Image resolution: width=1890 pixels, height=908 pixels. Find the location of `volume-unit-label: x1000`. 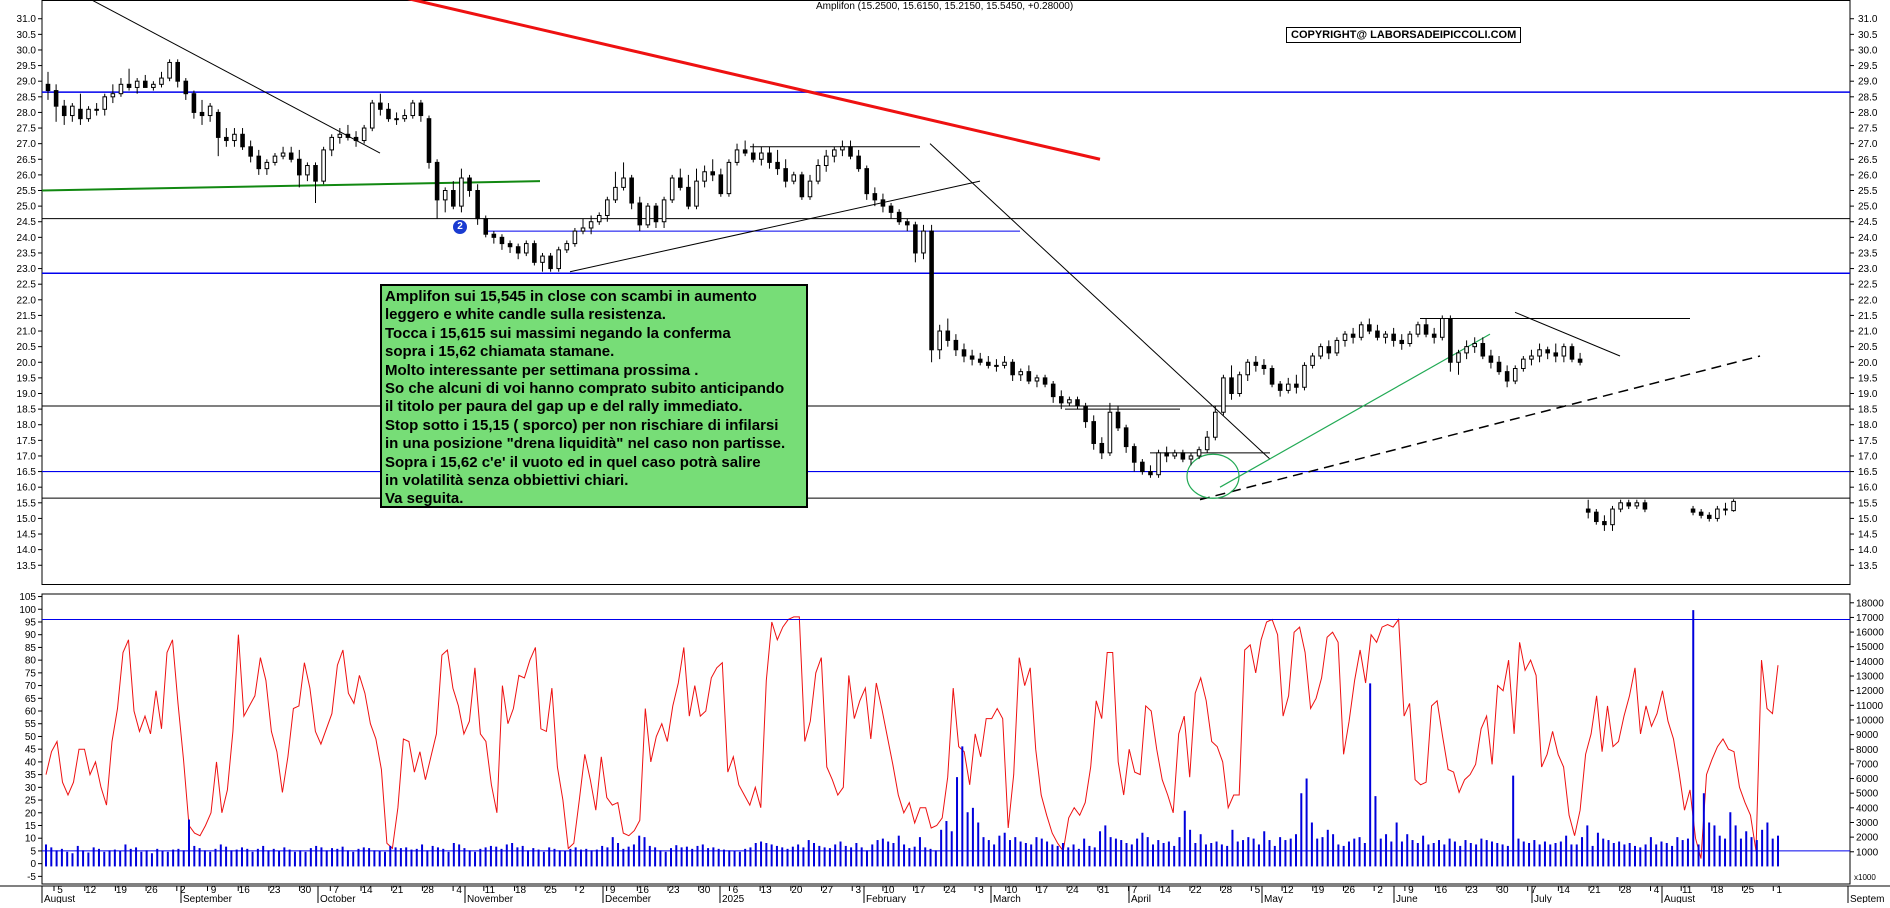

volume-unit-label: x1000 is located at coordinates (1865, 877).